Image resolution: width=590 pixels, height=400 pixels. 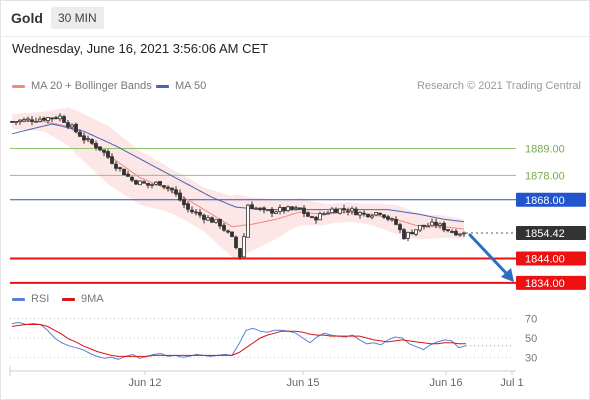 What do you see at coordinates (507, 275) in the screenshot?
I see `forecast-arrow-head` at bounding box center [507, 275].